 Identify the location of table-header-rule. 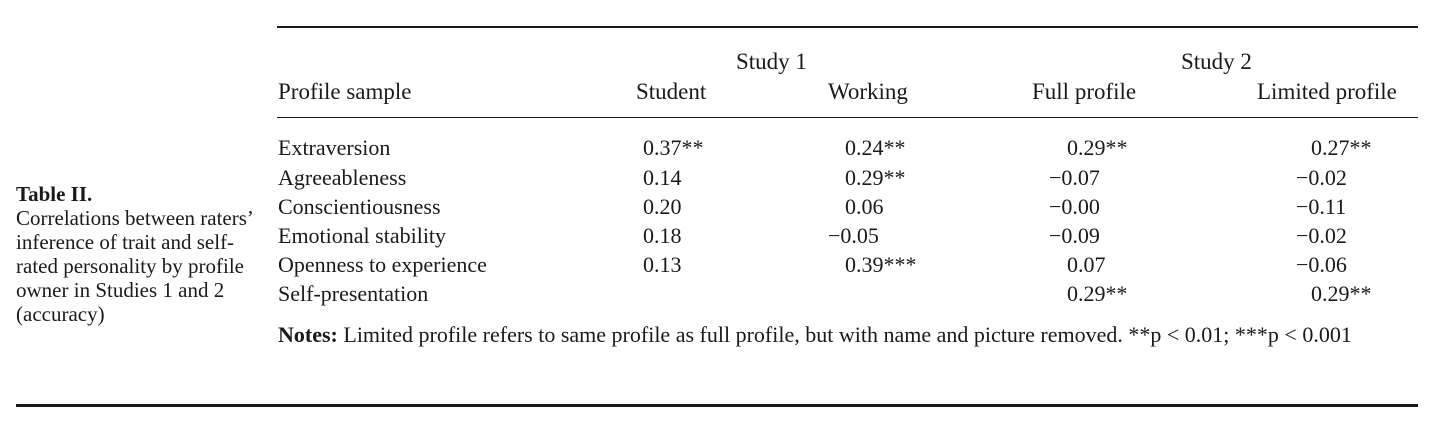
(847, 117).